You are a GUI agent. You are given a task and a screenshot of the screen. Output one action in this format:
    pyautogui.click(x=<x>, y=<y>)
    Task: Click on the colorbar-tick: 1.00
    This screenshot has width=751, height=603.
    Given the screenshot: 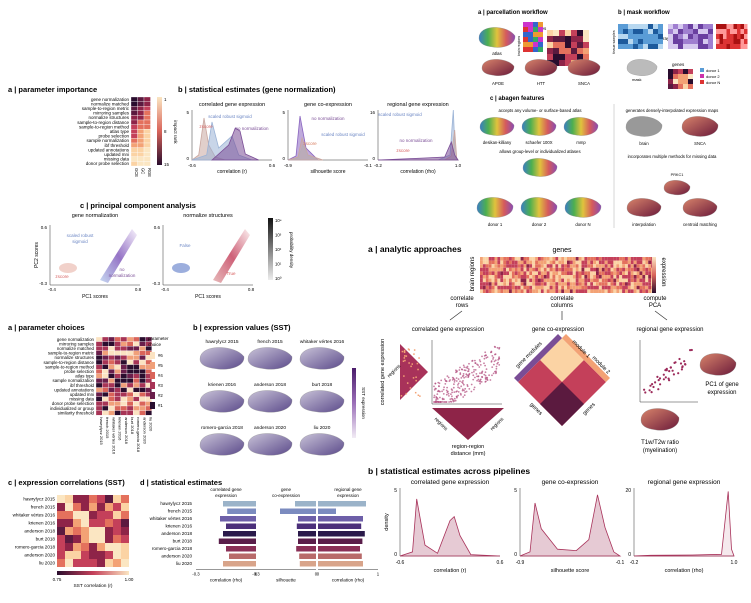 What is the action you would take?
    pyautogui.click(x=129, y=579)
    